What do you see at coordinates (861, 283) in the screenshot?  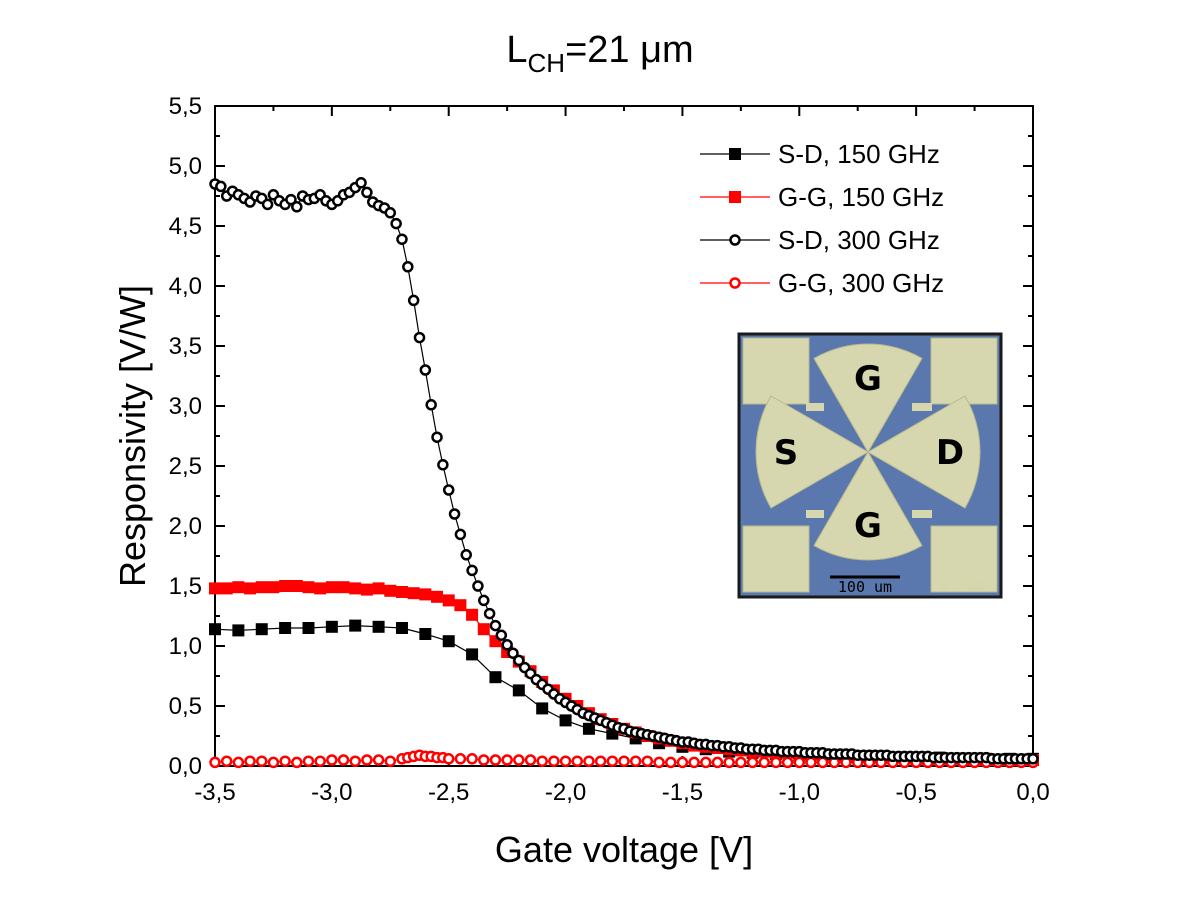 I see `legend-label: G-G, 300 GHz` at bounding box center [861, 283].